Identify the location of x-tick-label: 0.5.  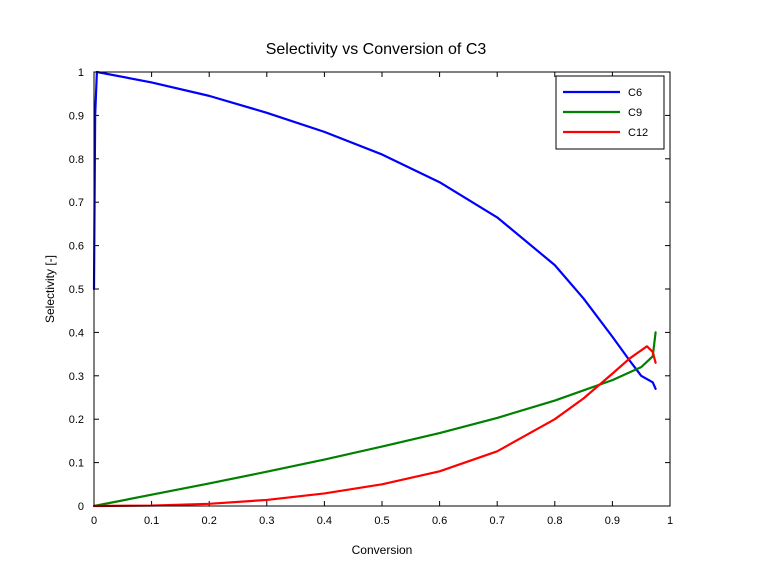
(381, 521).